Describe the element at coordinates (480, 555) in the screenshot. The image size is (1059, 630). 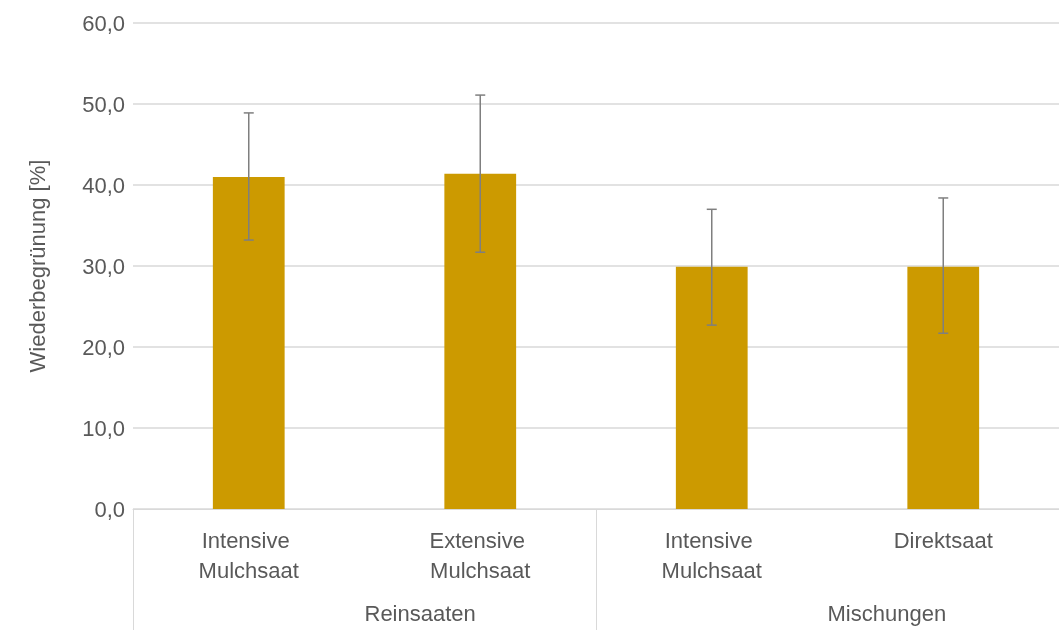
I see `x-tick-label: Extensive Mulchsaat` at that location.